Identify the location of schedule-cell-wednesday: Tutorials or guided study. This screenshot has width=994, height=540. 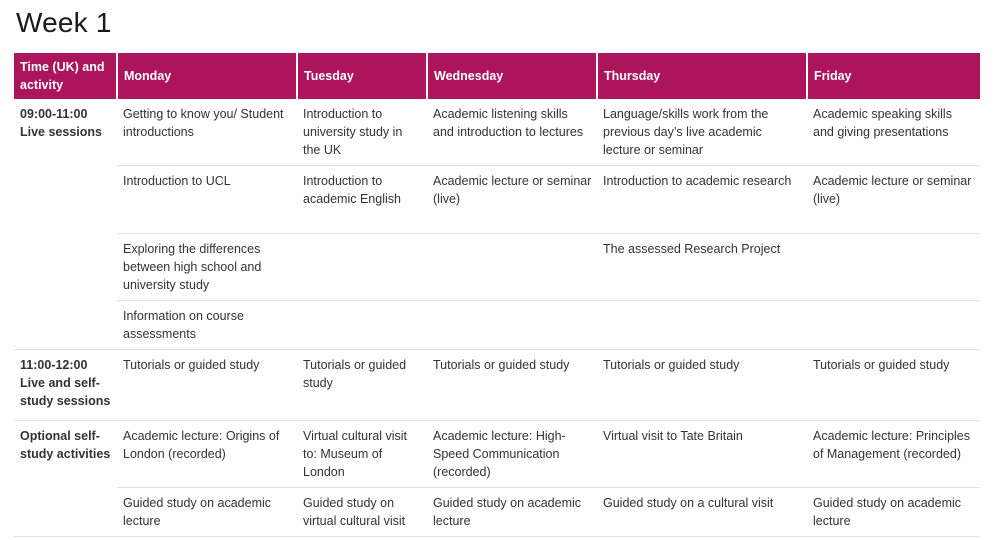
(512, 385).